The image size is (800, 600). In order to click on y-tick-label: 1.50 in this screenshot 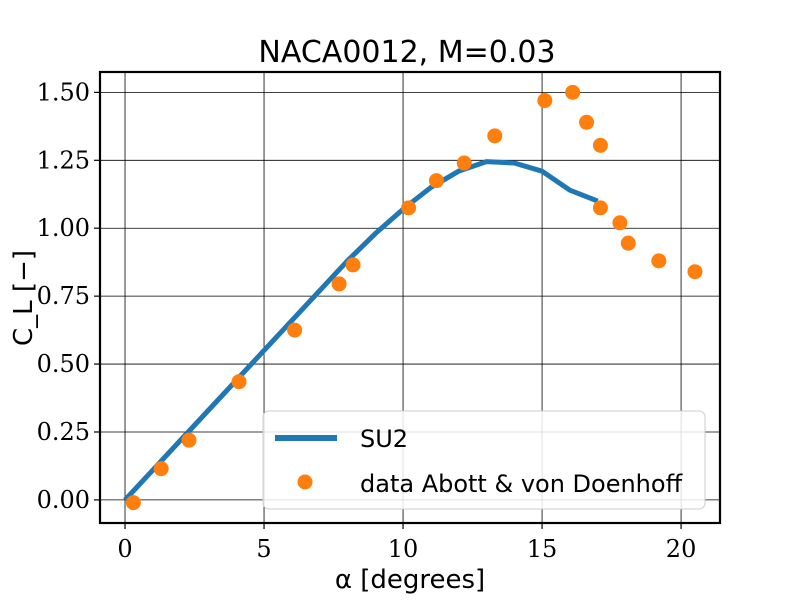, I will do `click(63, 92)`.